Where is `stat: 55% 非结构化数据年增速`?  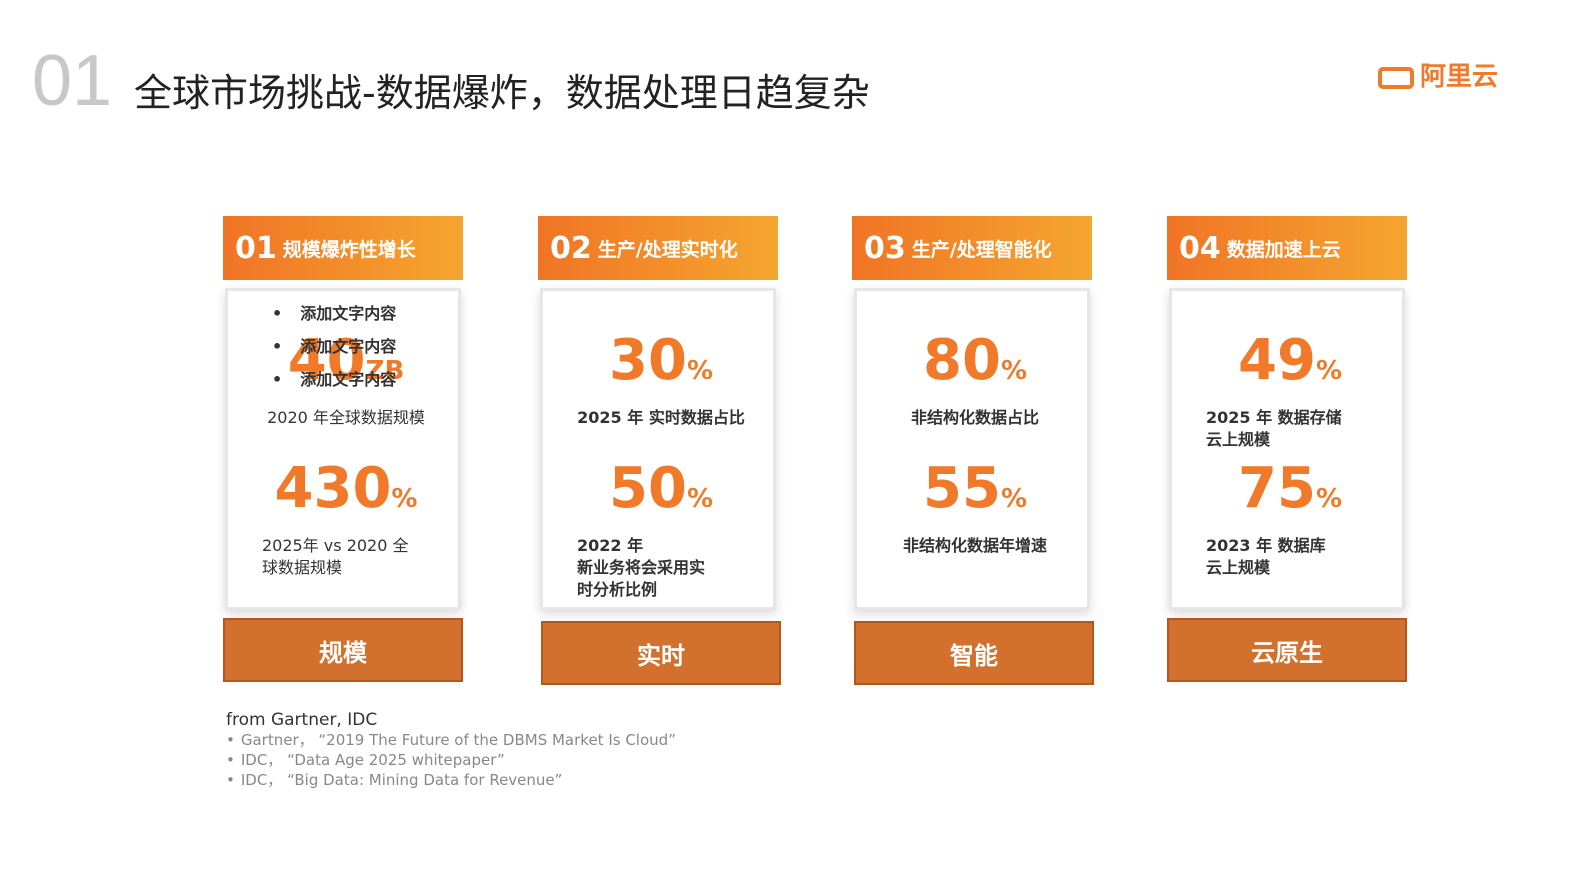
stat: 55% 非结构化数据年增速 is located at coordinates (975, 508).